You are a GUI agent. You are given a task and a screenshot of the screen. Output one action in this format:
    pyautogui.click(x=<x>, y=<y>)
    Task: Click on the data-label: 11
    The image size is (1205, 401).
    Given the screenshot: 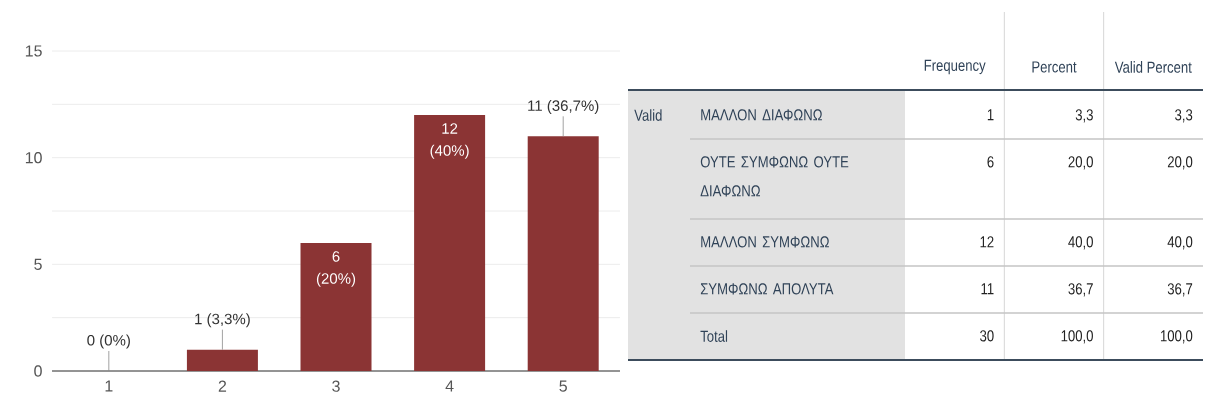 What is the action you would take?
    pyautogui.click(x=987, y=289)
    